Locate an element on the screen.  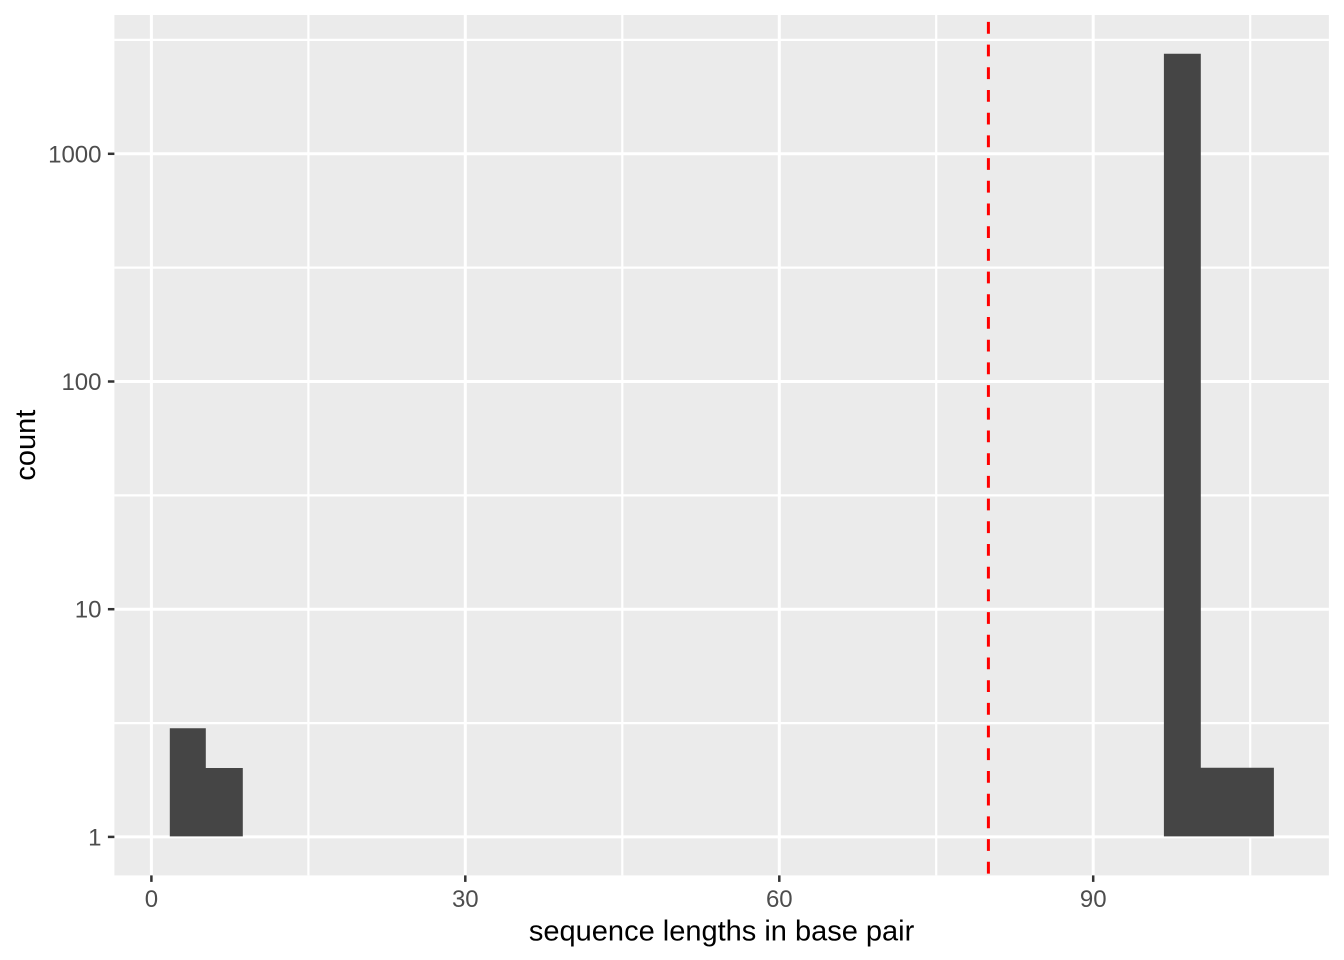
svg-text: 30 is located at coordinates (465, 899).